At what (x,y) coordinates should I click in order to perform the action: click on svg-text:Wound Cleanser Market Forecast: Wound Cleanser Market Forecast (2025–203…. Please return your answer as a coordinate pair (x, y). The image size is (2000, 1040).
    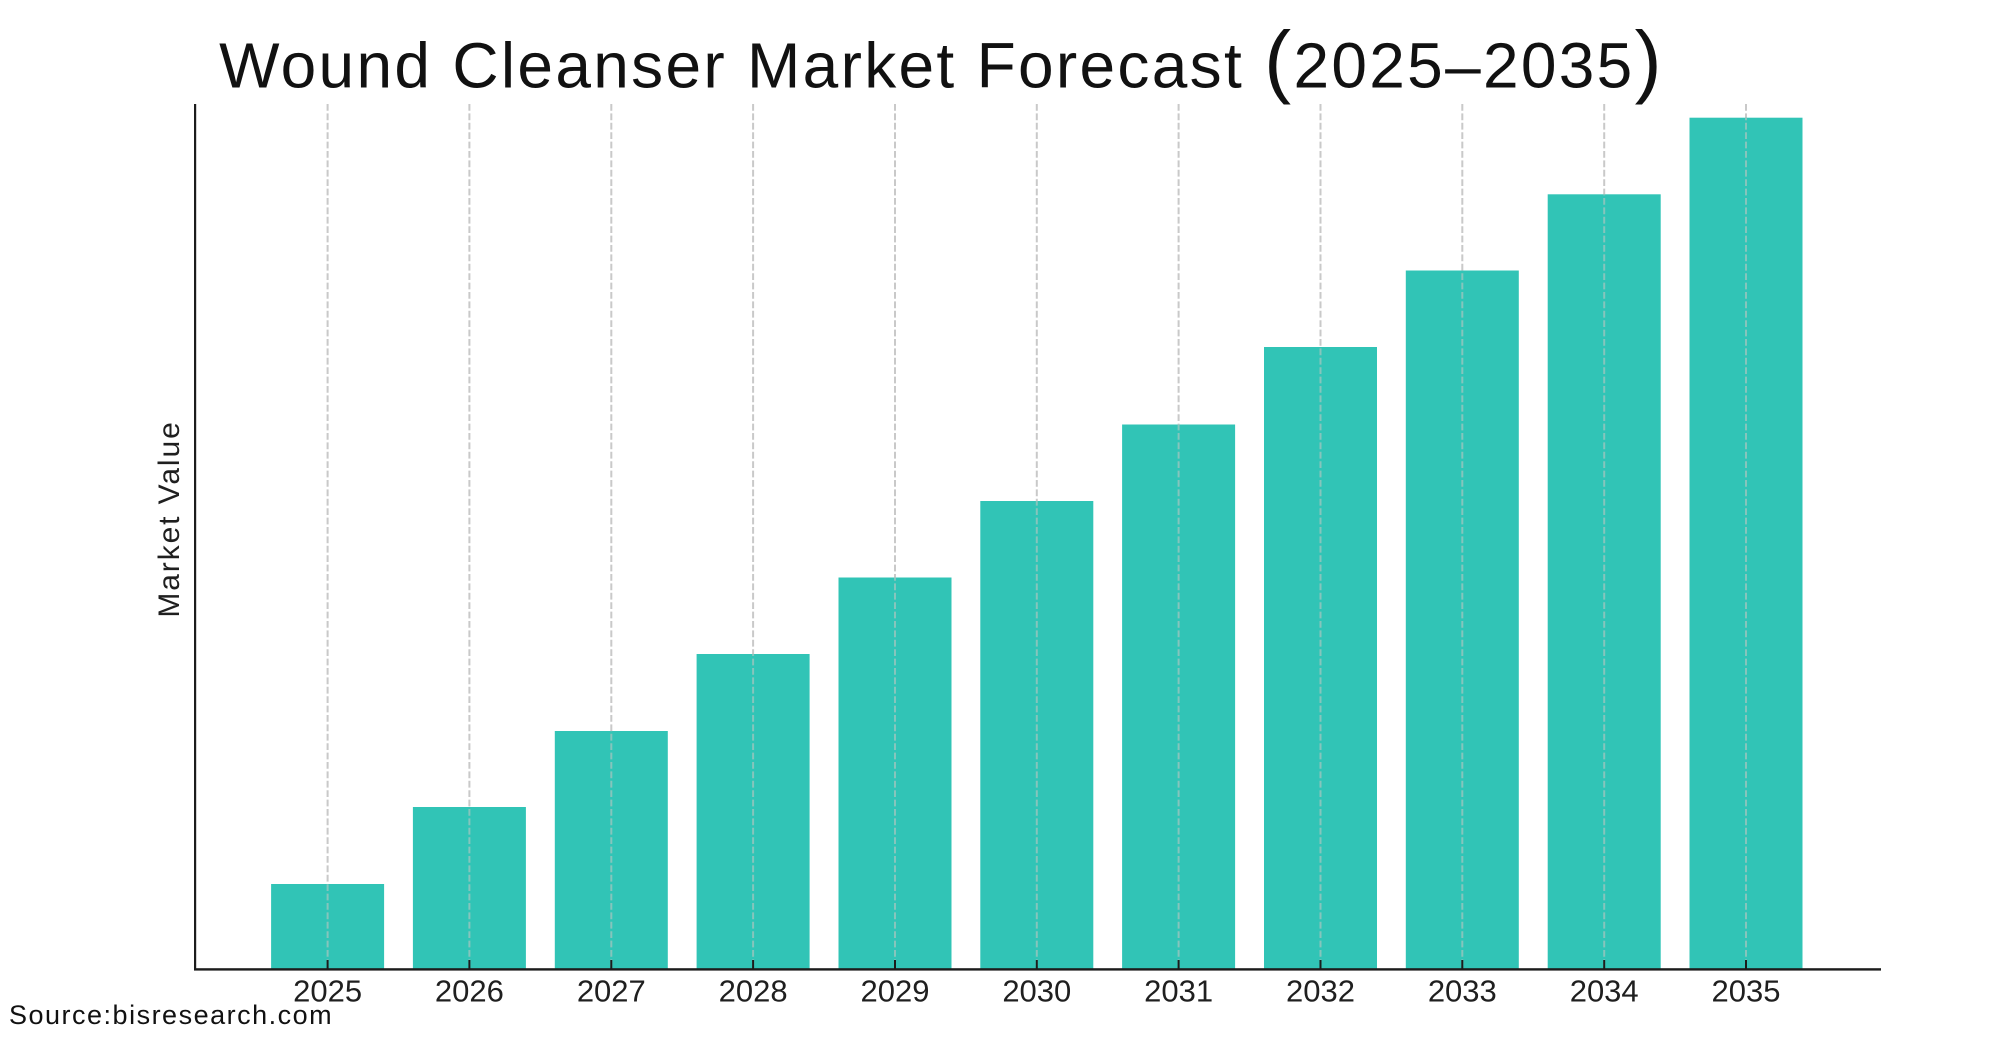
    Looking at the image, I should click on (941, 61).